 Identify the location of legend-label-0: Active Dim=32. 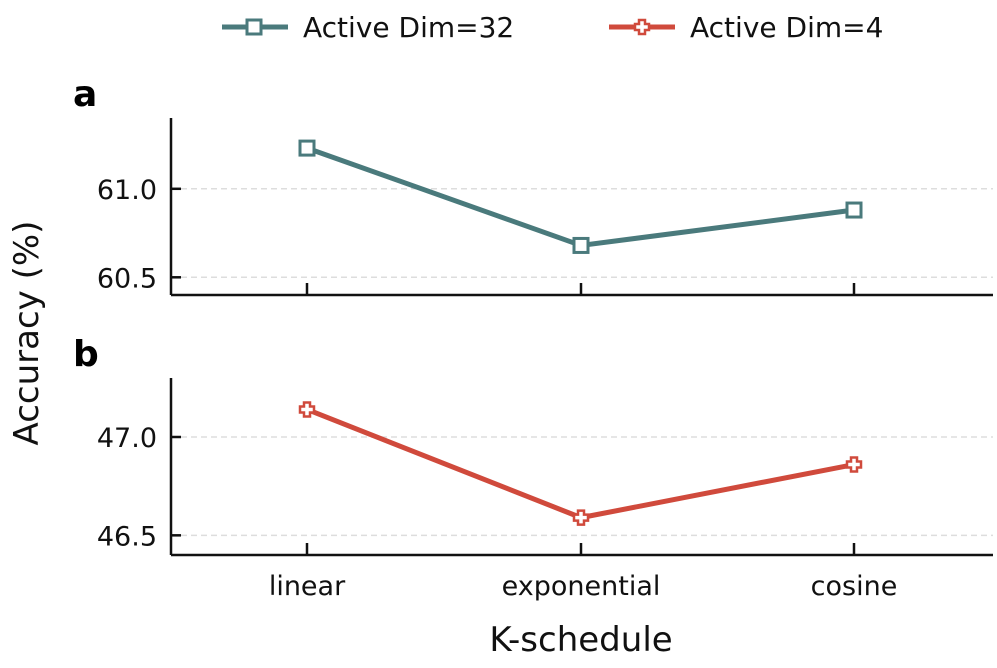
(408, 27).